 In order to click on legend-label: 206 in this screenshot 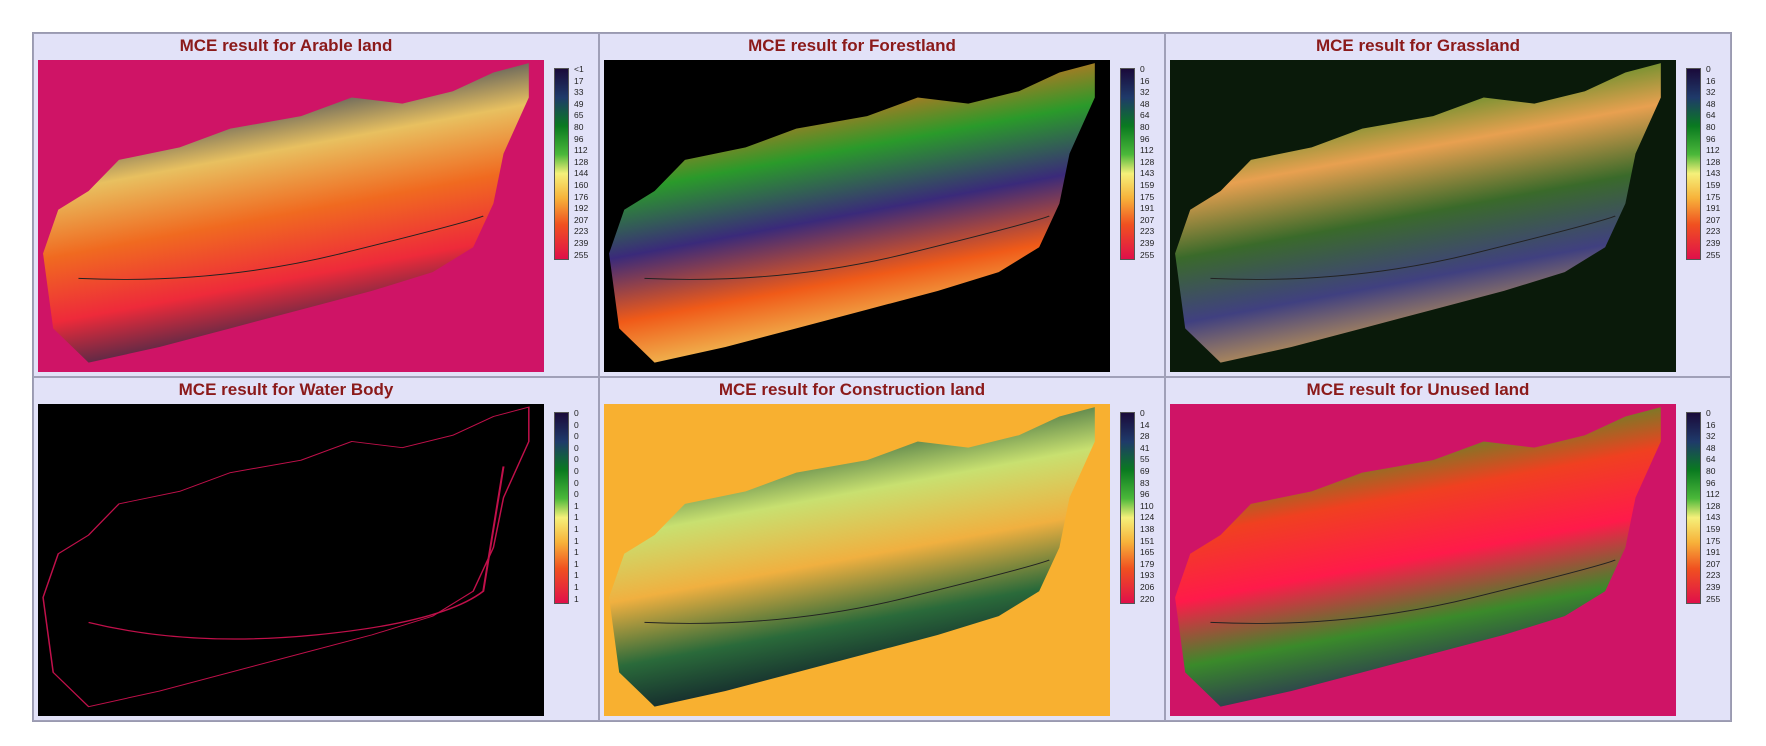, I will do `click(1147, 587)`.